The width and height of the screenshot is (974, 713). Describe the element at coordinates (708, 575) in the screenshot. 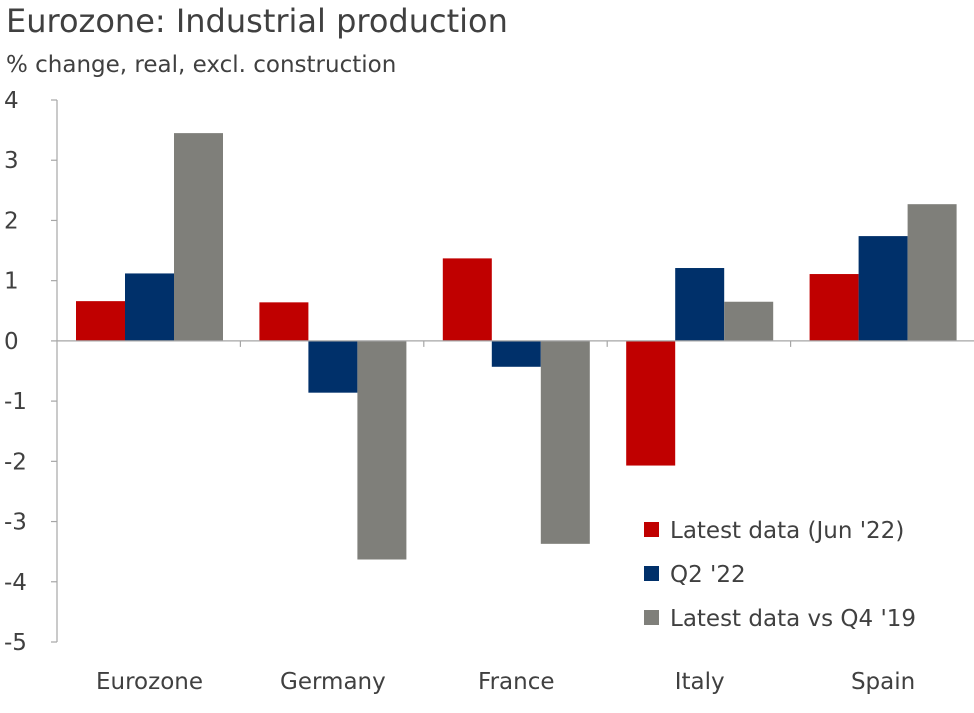

I see `legend-label-series-2: Q2 '22` at that location.